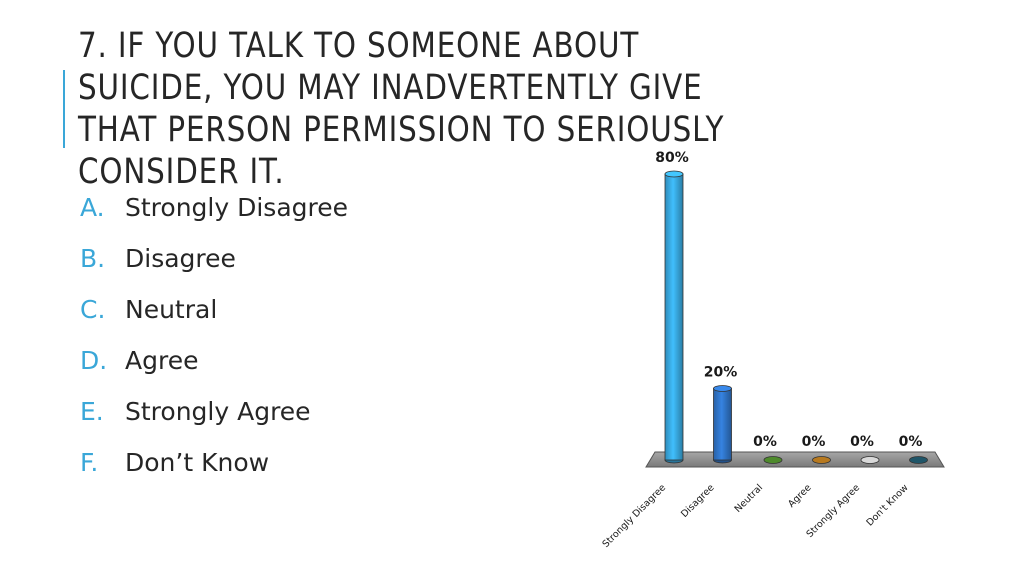  I want to click on option-d: D. Agree, so click(214, 368).